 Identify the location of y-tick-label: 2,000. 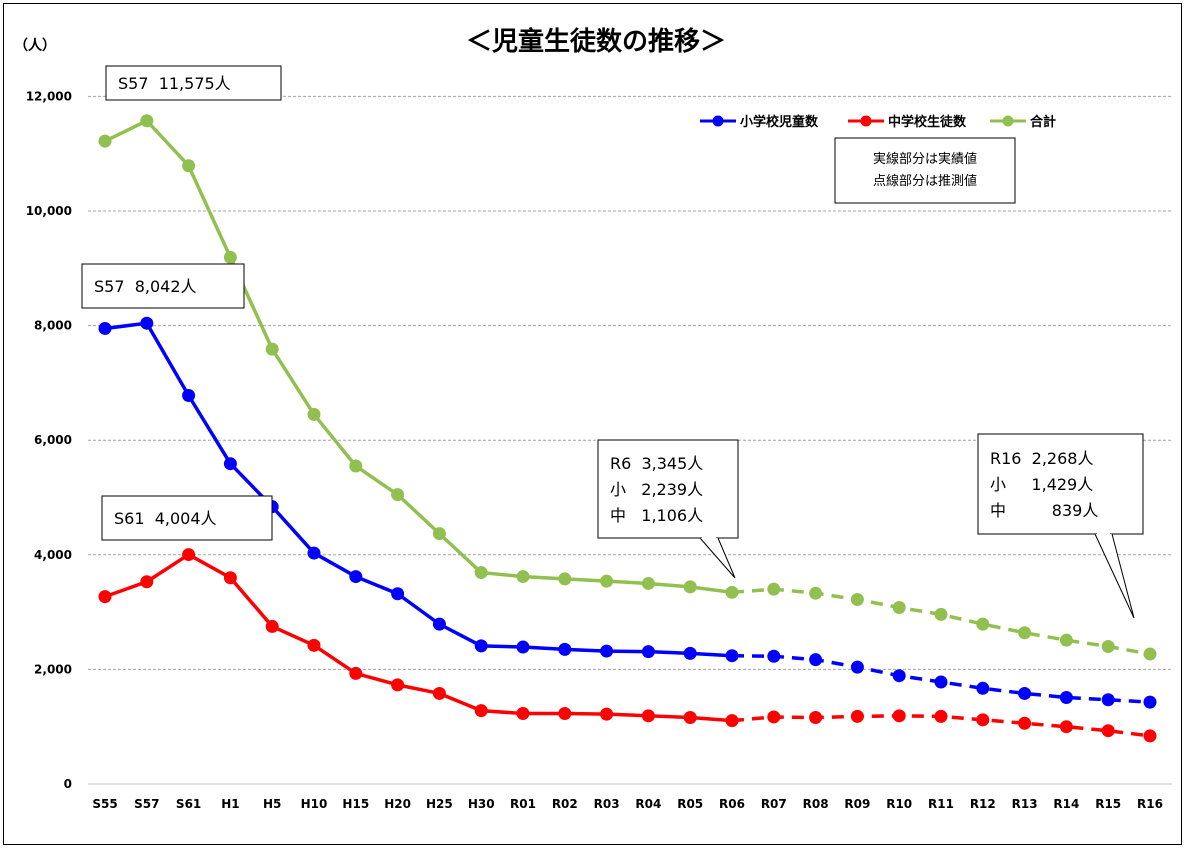
(53, 669).